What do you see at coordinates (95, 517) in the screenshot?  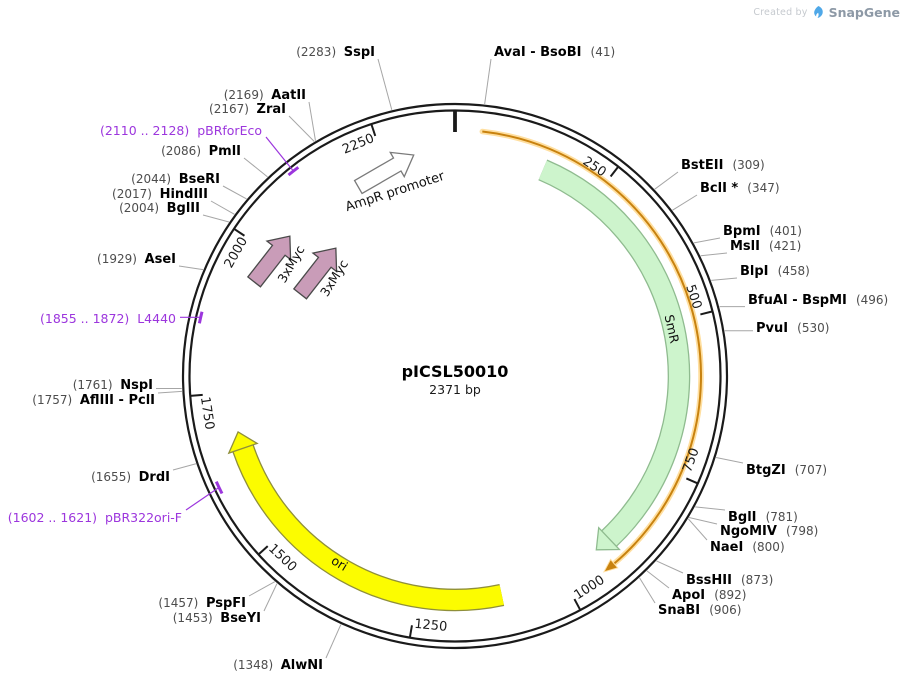 I see `primer-label-pBR322ori-F: (1602 .. 1621) pBR322ori-F` at bounding box center [95, 517].